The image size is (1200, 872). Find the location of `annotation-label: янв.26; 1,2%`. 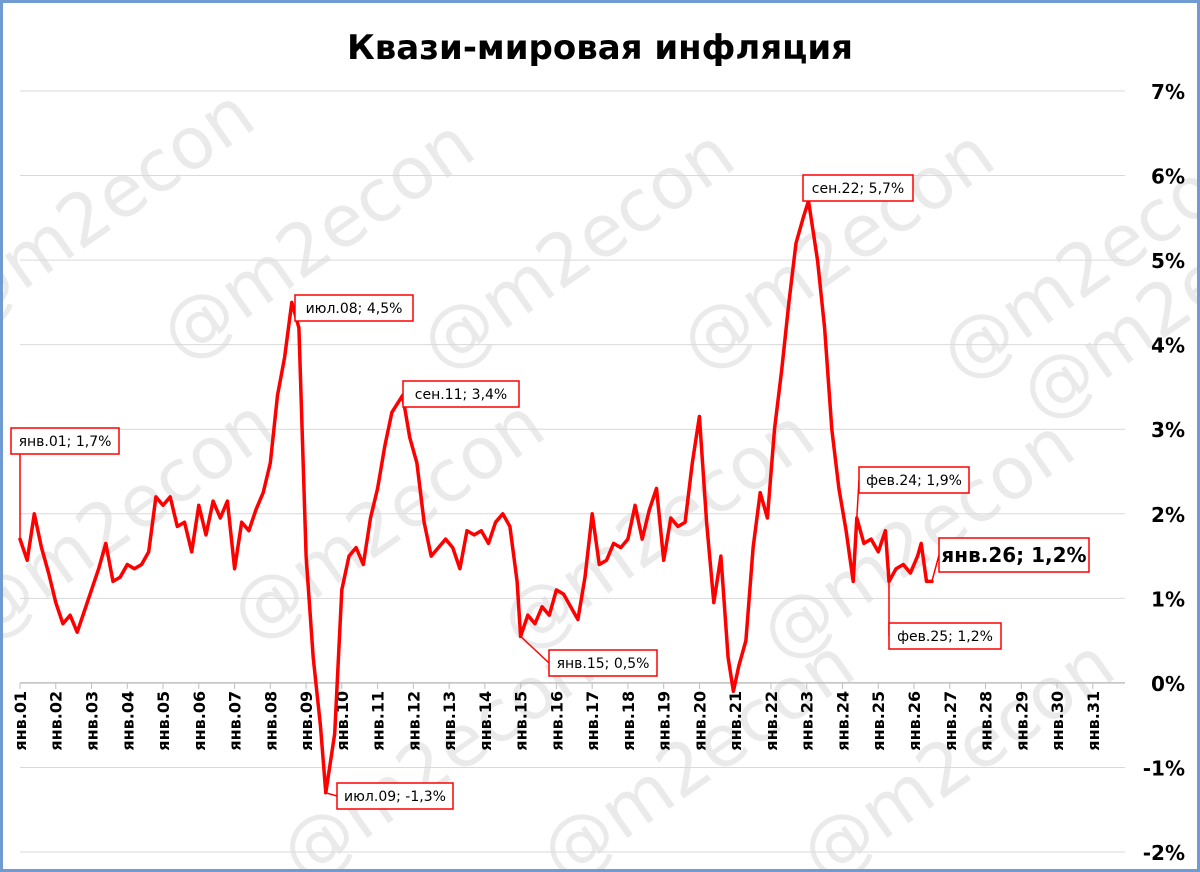

annotation-label: янв.26; 1,2% is located at coordinates (1013, 555).